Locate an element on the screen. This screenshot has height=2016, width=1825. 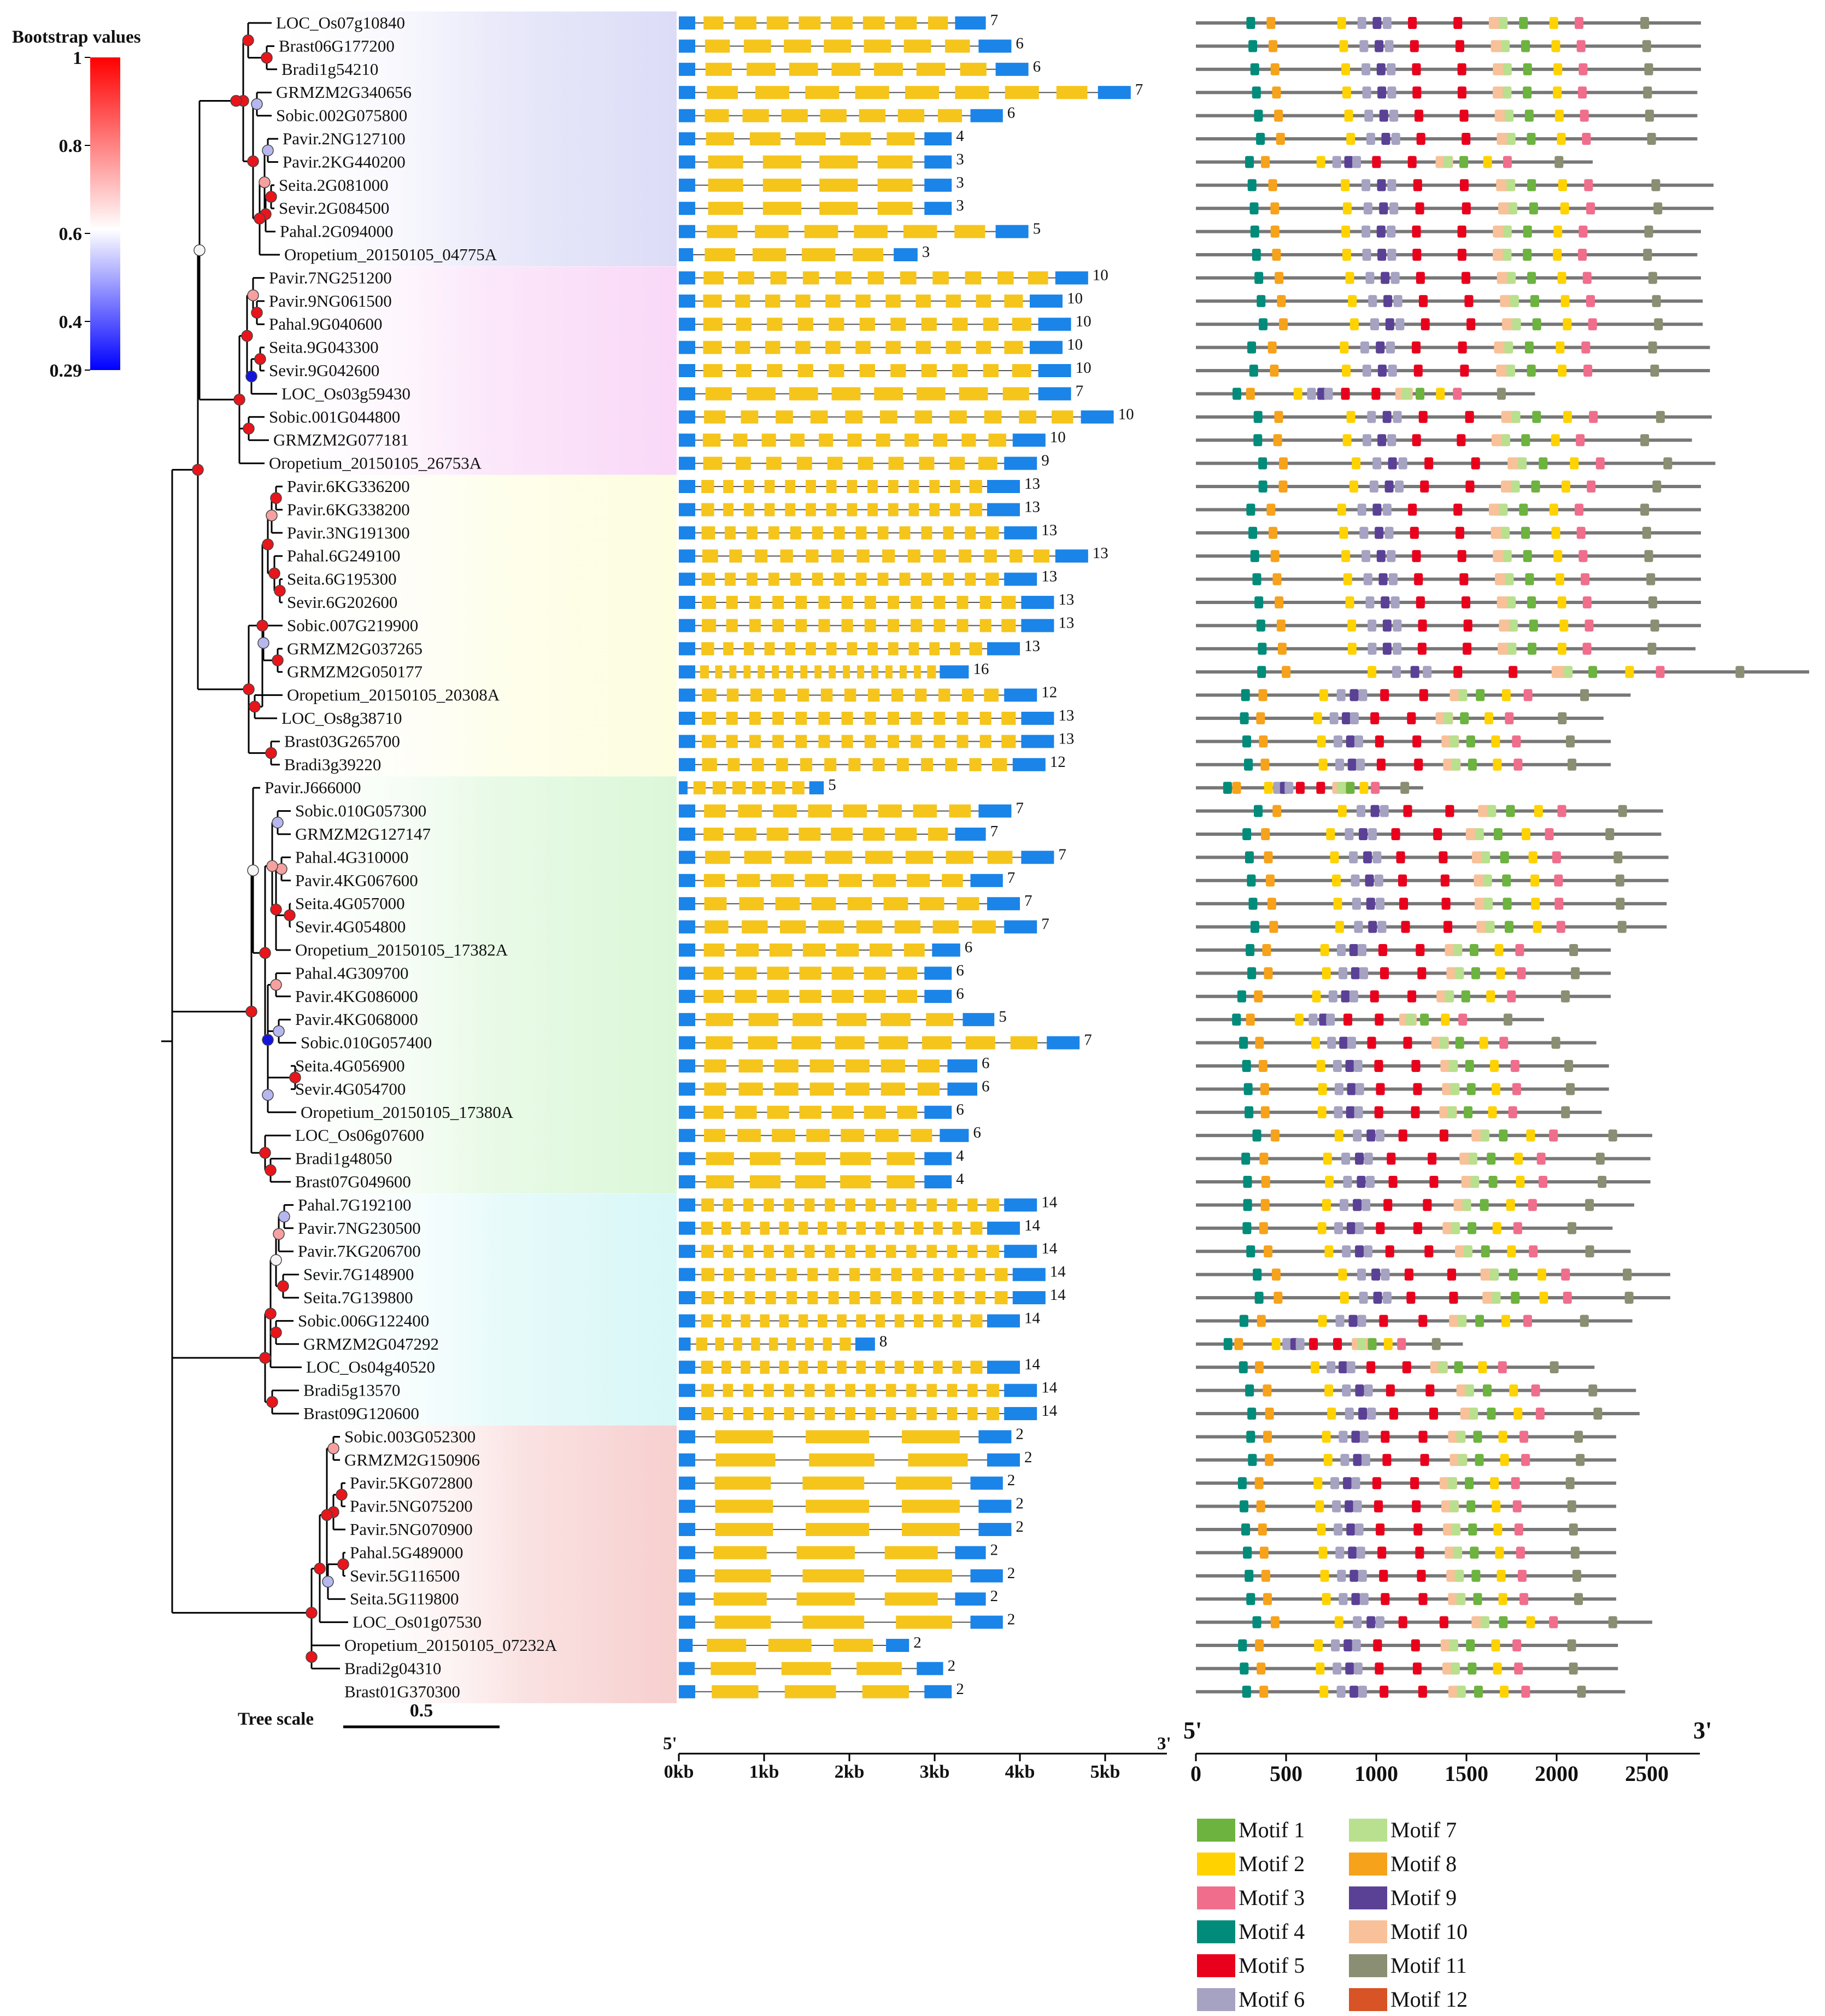
gene-label: Brast07G049600 is located at coordinates (353, 1181).